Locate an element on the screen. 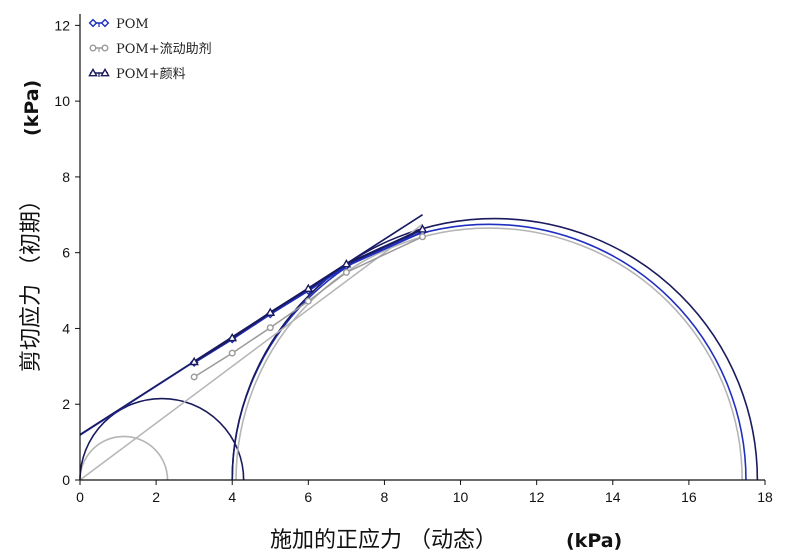  y-tick-label: 4 is located at coordinates (66, 328).